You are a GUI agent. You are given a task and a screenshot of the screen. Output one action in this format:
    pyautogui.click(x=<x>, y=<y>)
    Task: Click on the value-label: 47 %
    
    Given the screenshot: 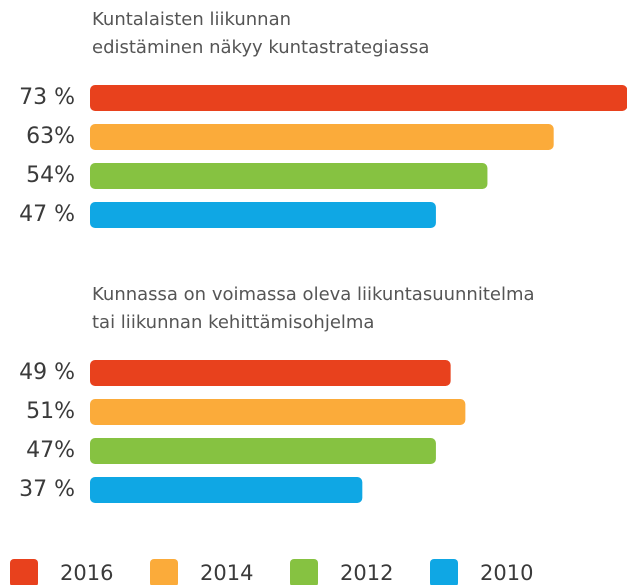 What is the action you would take?
    pyautogui.click(x=47, y=214)
    